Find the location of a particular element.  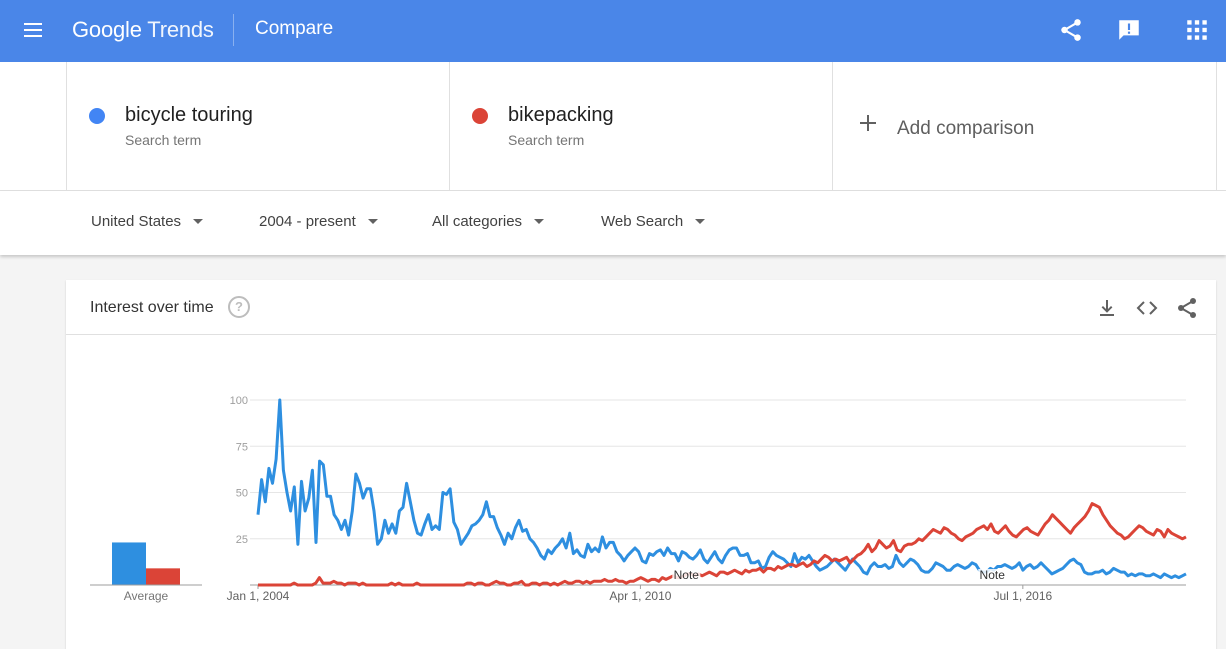

add-comparison-button: Add comparison is located at coordinates (1024, 126).